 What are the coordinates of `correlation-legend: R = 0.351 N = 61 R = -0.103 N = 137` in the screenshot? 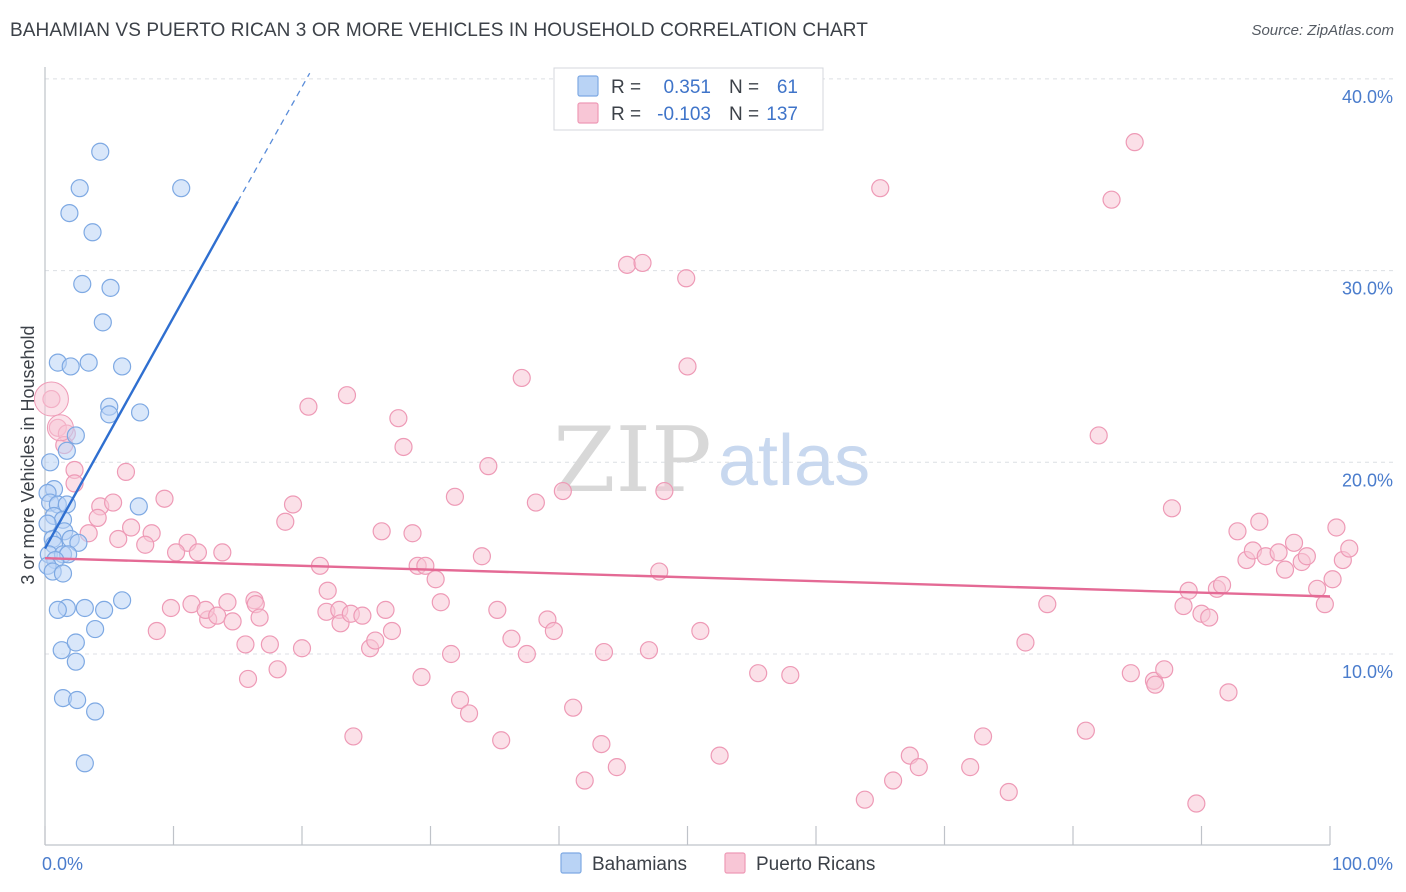 It's located at (688, 99).